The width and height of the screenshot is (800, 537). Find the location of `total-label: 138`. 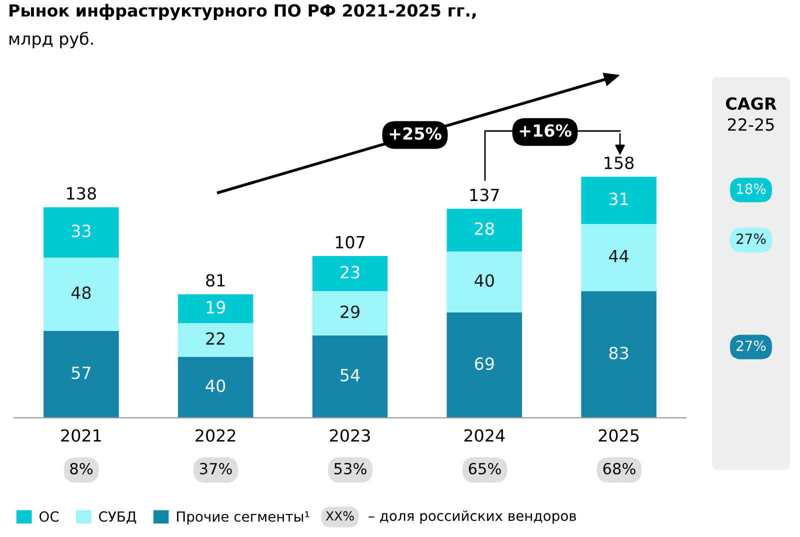

total-label: 138 is located at coordinates (81, 193).